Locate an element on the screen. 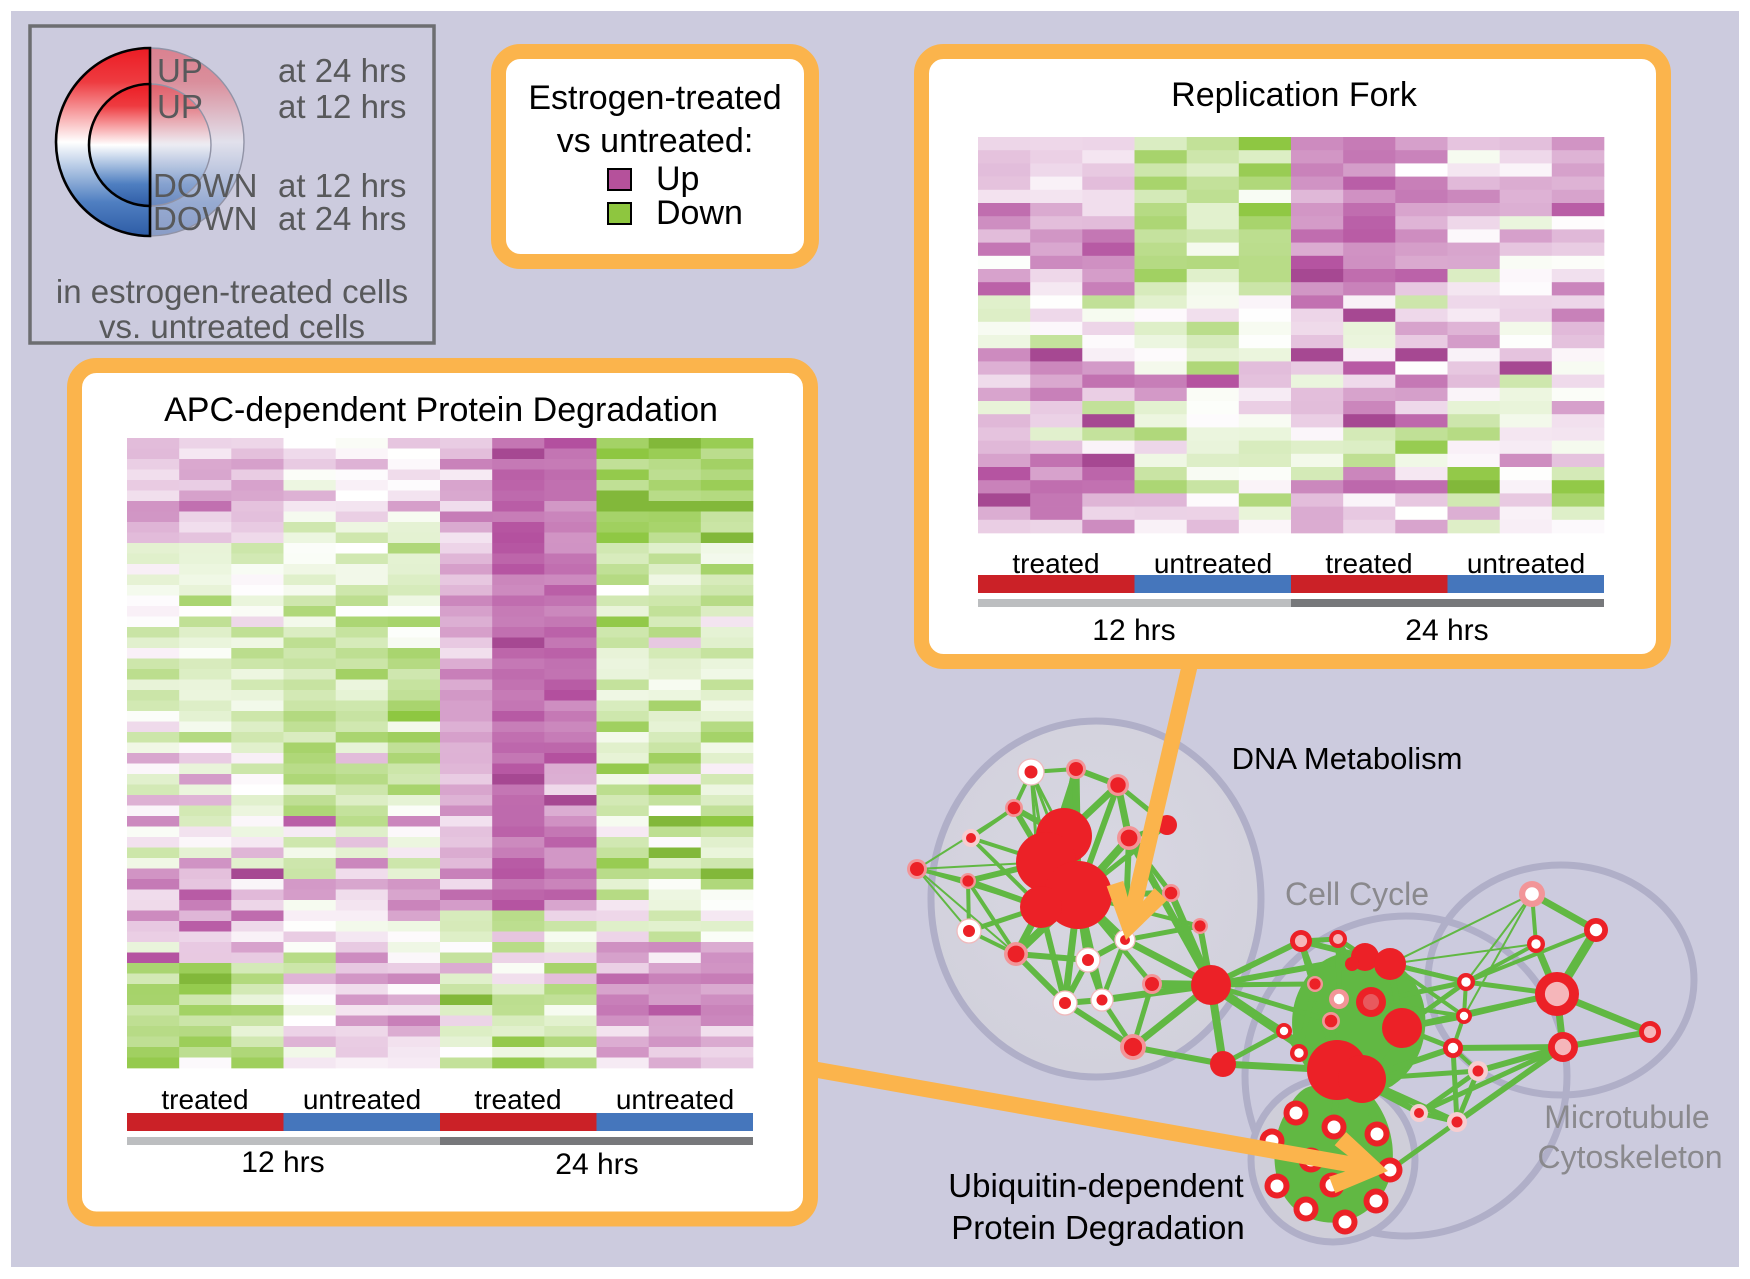 The height and width of the screenshot is (1279, 1750). svg-text: DNA Metabolism is located at coordinates (1347, 758).